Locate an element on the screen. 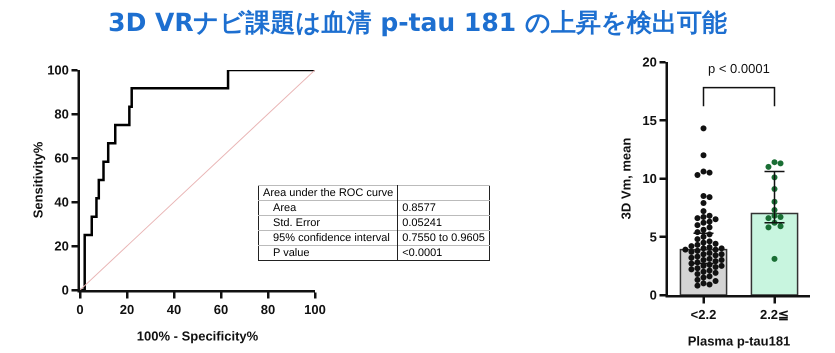 The width and height of the screenshot is (835, 353). x-axis-title: Plasma p-tau181 is located at coordinates (739, 341).